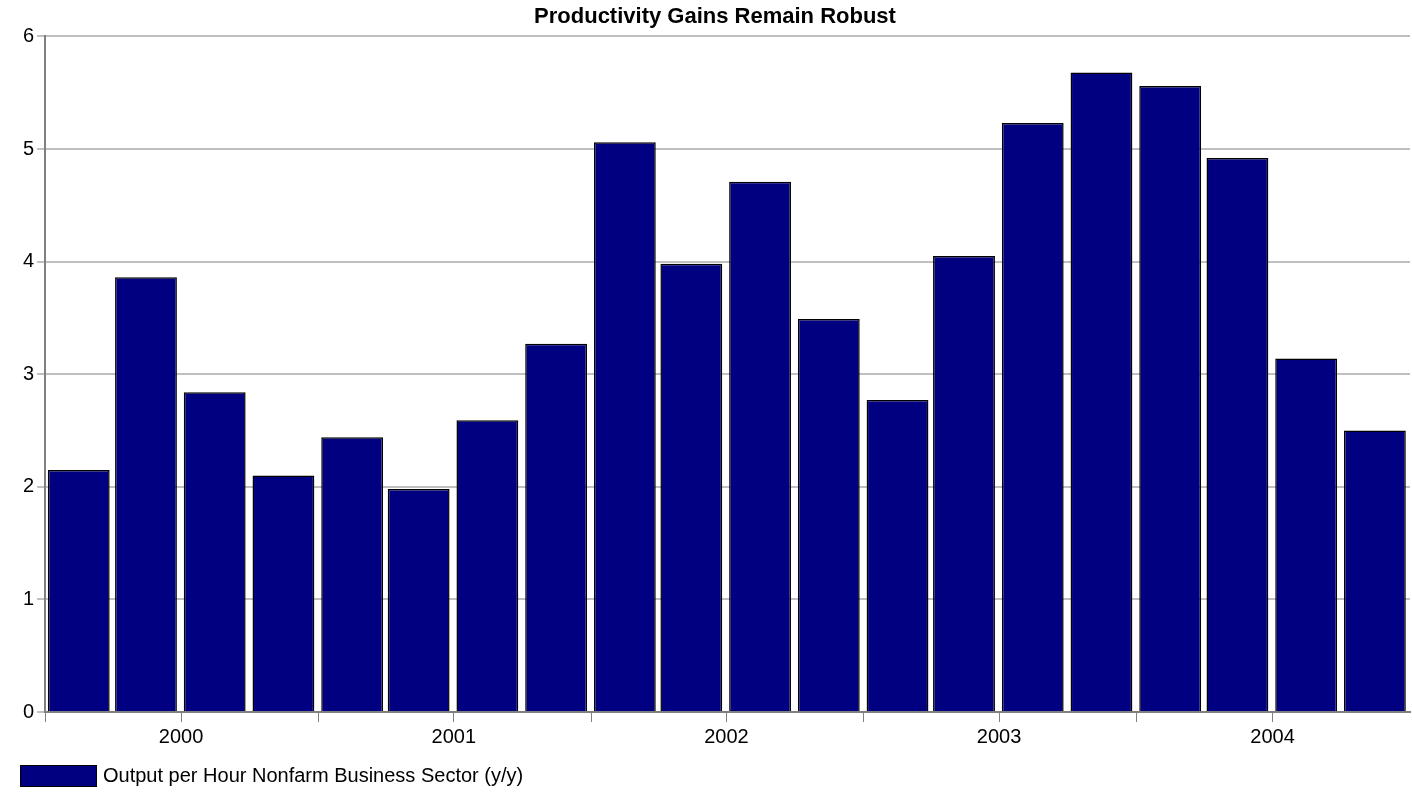 This screenshot has width=1412, height=808. I want to click on y-tick-label: 2, so click(29, 485).